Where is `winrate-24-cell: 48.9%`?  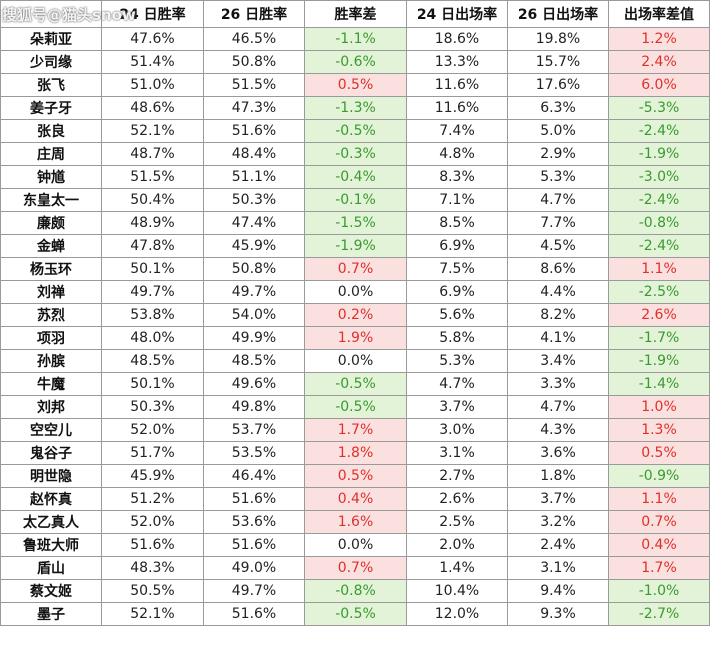
winrate-24-cell: 48.9% is located at coordinates (152, 223).